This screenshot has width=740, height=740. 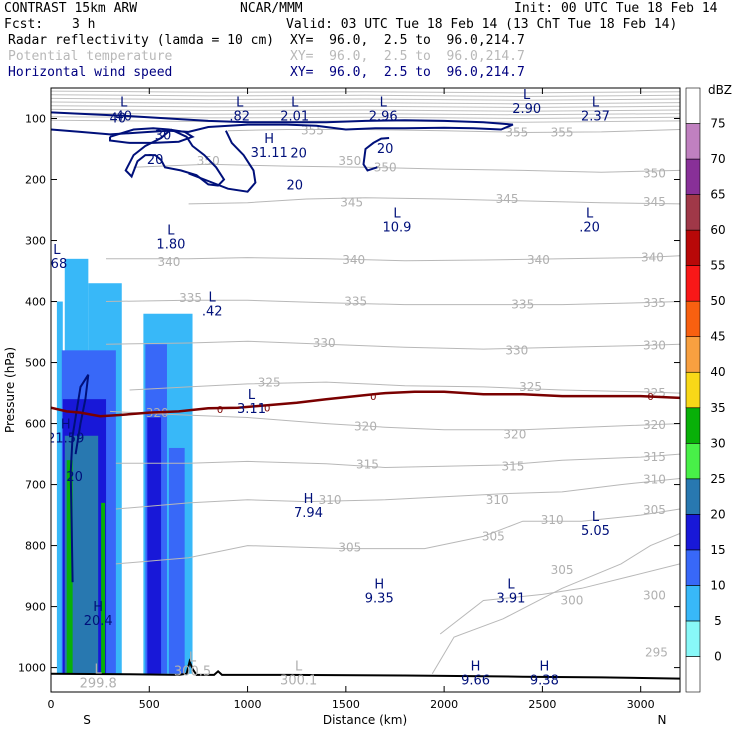 What do you see at coordinates (149, 704) in the screenshot?
I see `x-tick-label: 500` at bounding box center [149, 704].